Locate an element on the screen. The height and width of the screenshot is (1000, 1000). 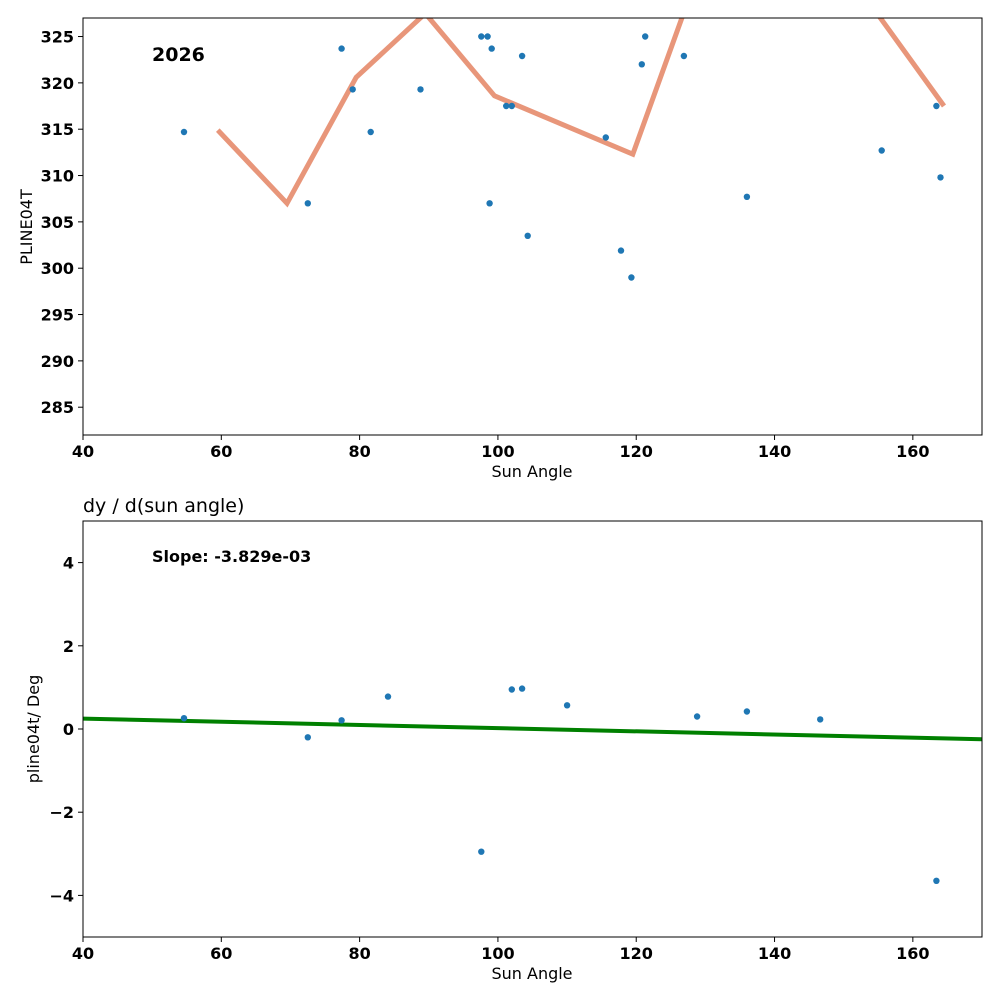
bottom-y-tick-label: 2 is located at coordinates (68, 646).